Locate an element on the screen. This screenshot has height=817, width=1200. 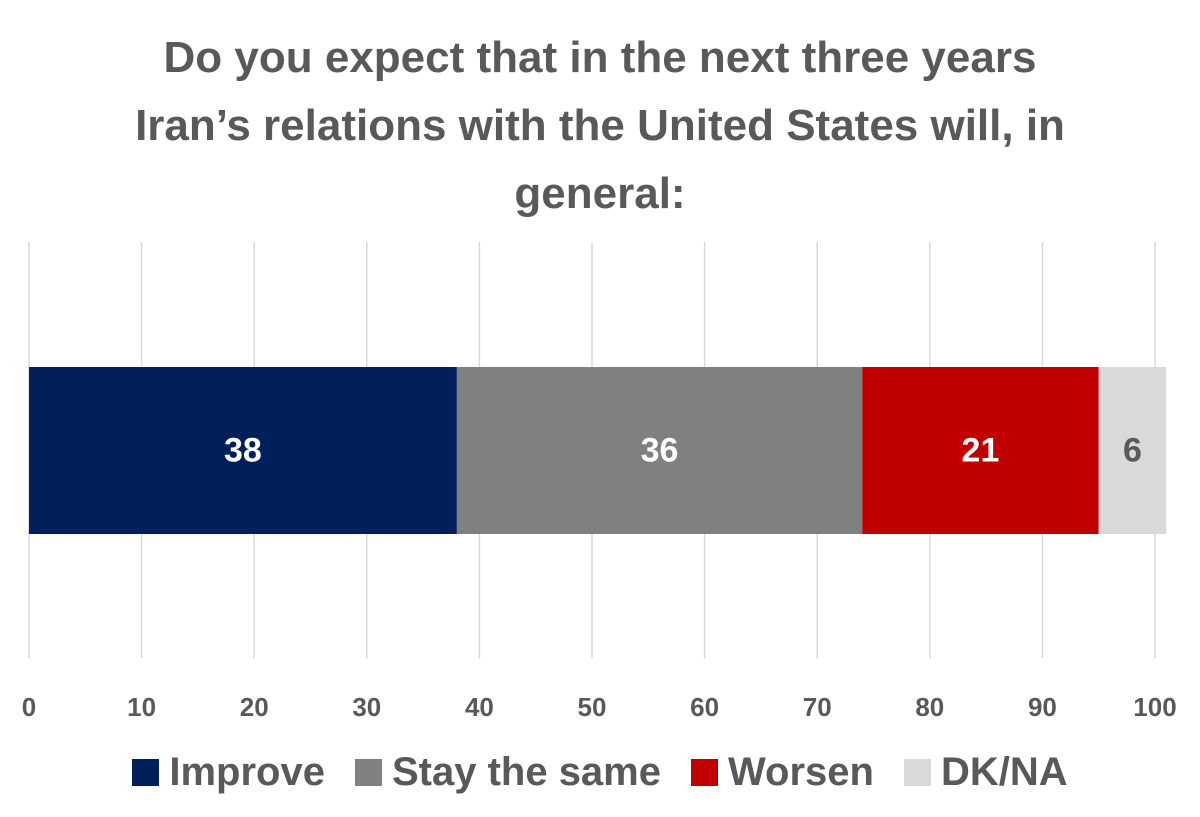
x-tick-label-100: 100 is located at coordinates (1154, 707).